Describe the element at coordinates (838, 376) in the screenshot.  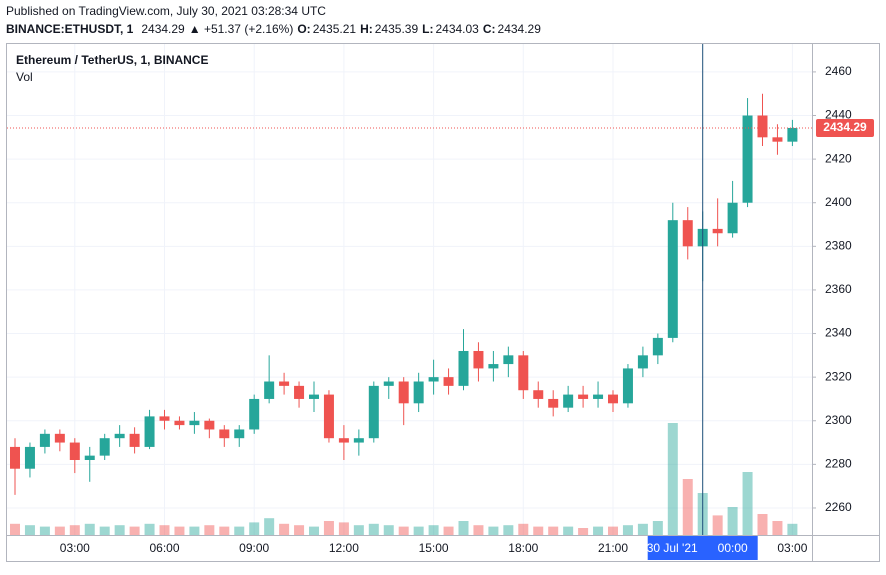
I see `y-tick-label: 2320` at that location.